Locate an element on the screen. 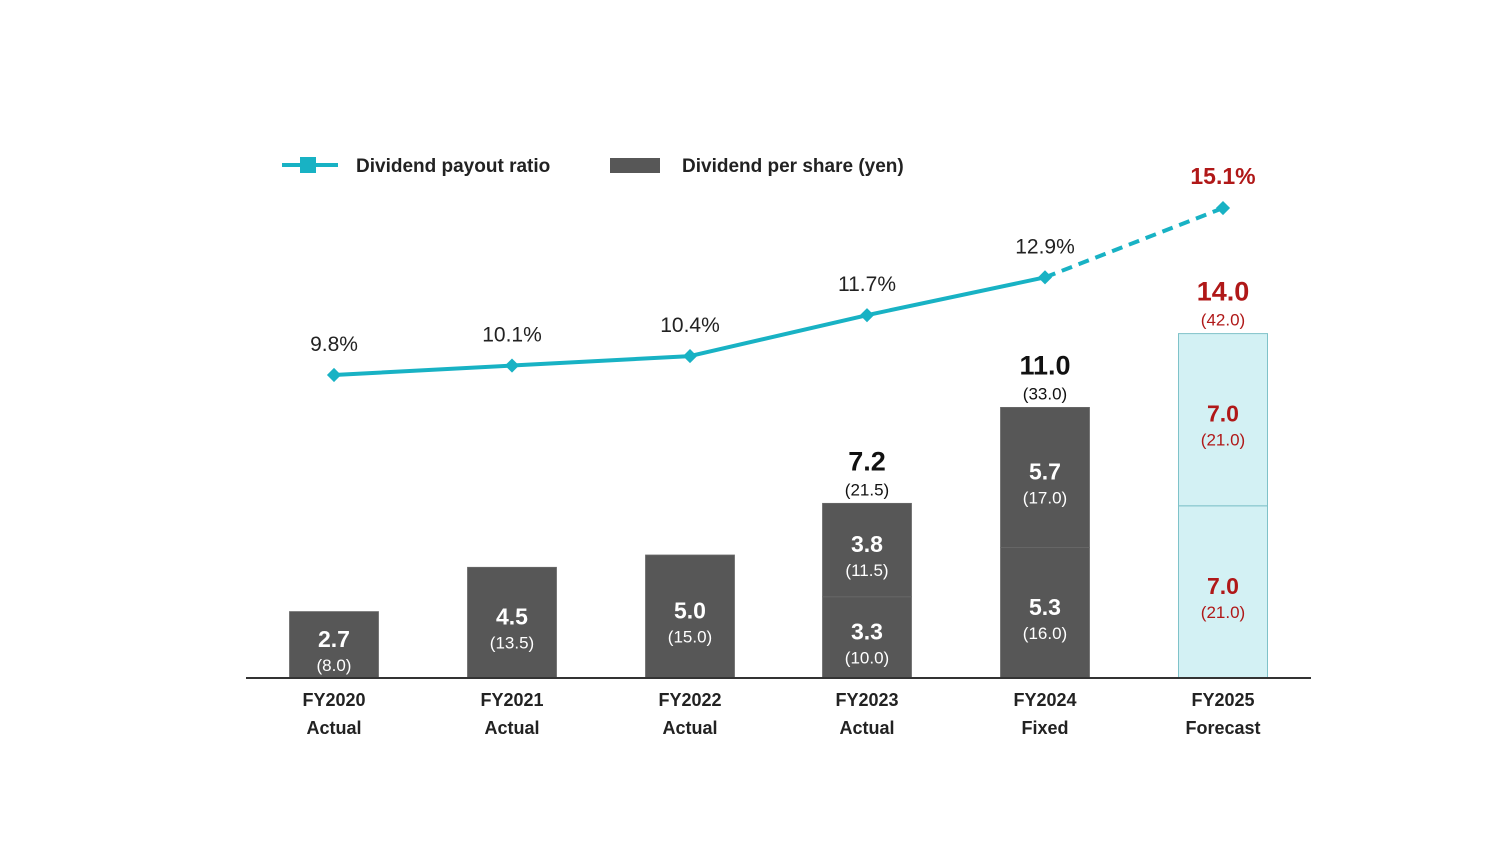 Image resolution: width=1500 pixels, height=844 pixels. category-year-label: FY2020 is located at coordinates (333, 700).